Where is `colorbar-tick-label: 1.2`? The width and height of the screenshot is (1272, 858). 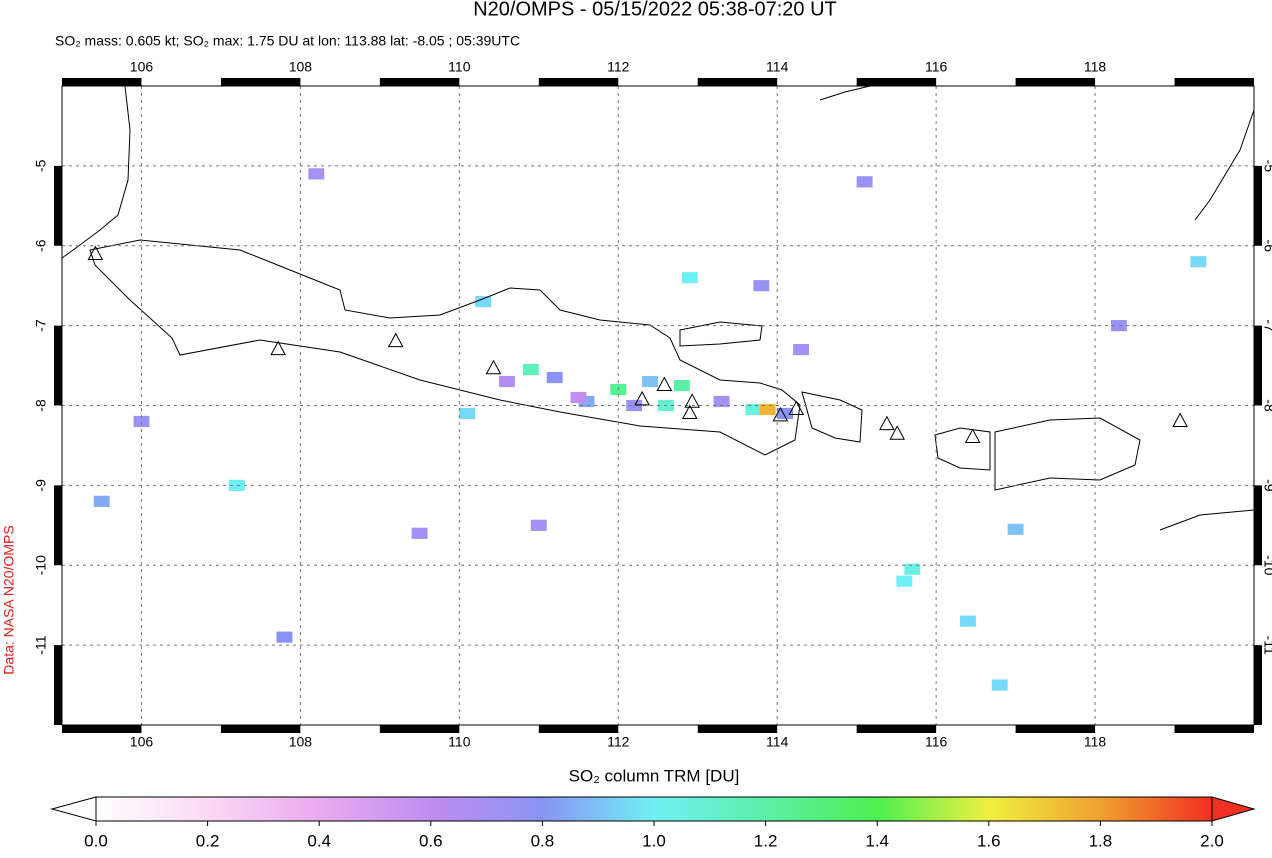 colorbar-tick-label: 1.2 is located at coordinates (766, 840).